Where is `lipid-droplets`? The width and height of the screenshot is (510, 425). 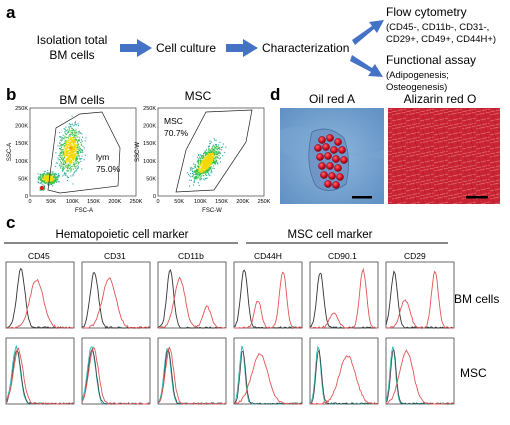
lipid-droplets is located at coordinates (331, 161).